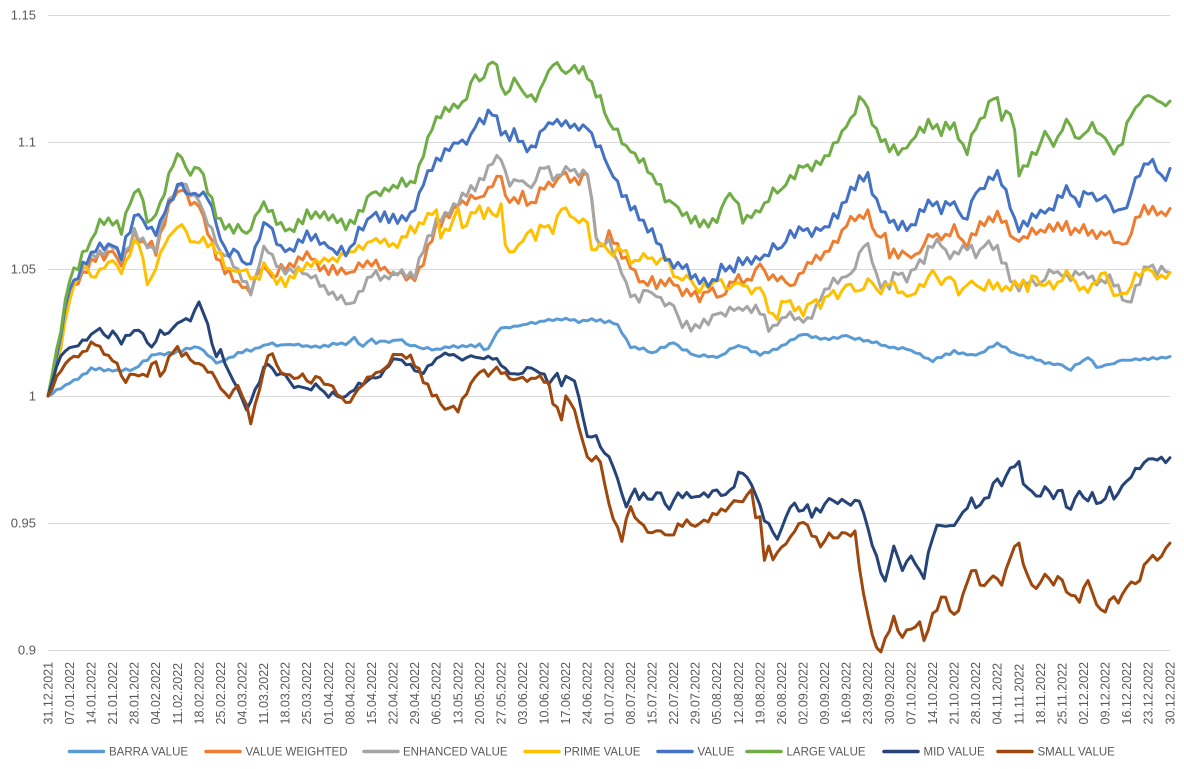 This screenshot has width=1184, height=769. Describe the element at coordinates (221, 693) in the screenshot. I see `svg-text: 25.02.2022` at that location.